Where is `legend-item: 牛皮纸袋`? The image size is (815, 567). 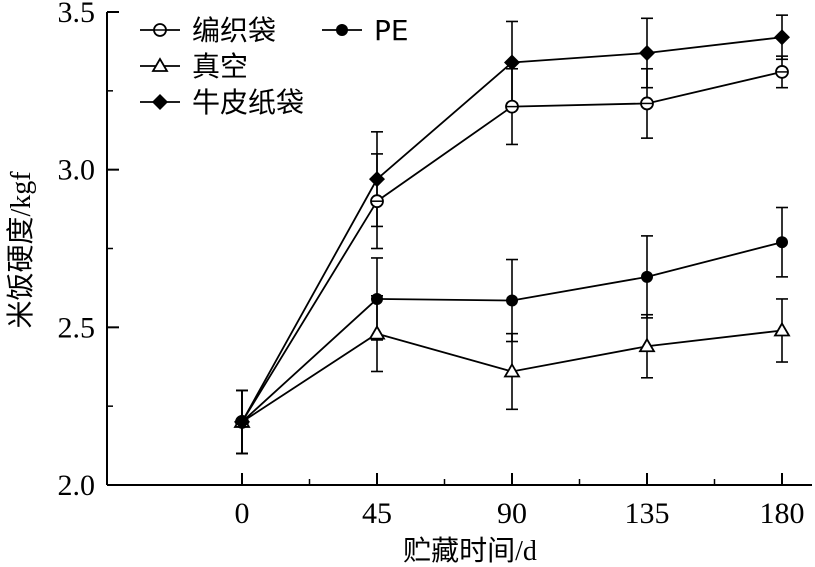 legend-item: 牛皮纸袋 is located at coordinates (222, 102).